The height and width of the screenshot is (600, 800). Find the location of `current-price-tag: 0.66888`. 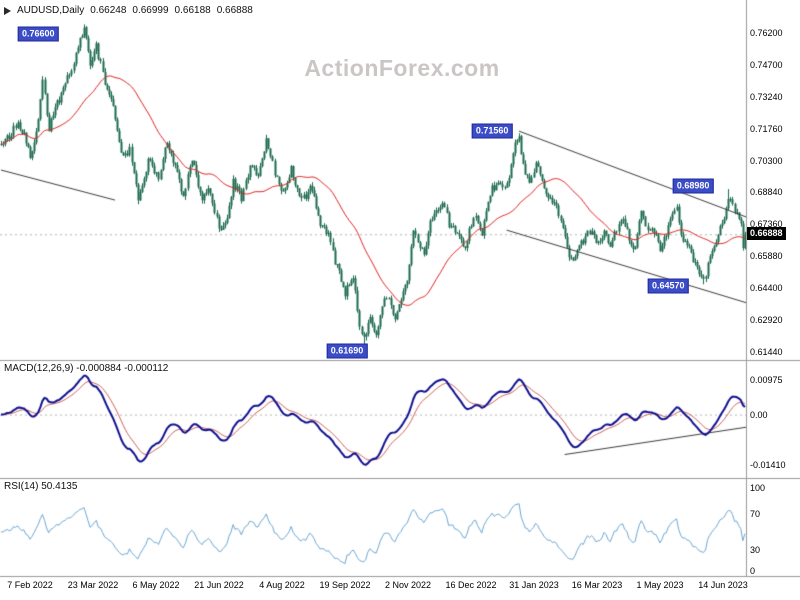

current-price-tag: 0.66888 is located at coordinates (766, 234).